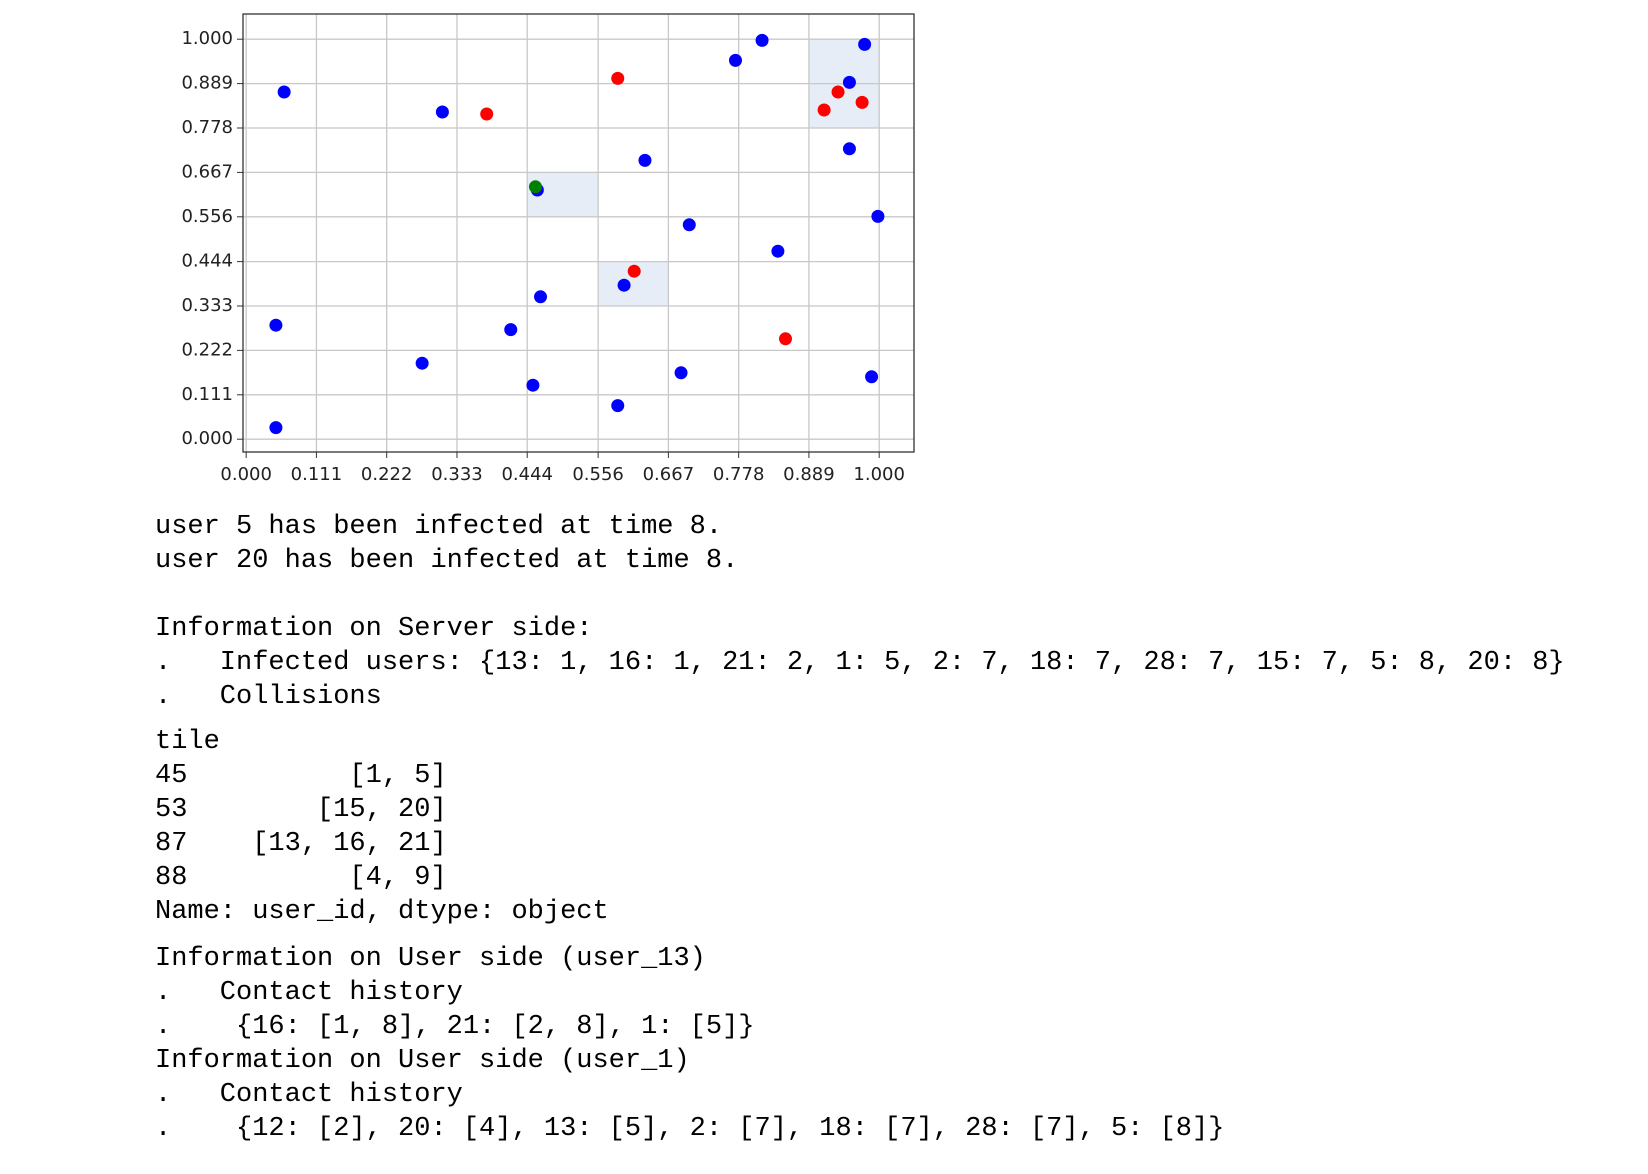 This screenshot has height=1174, width=1648. I want to click on output-line: 45 [1, 5], so click(301, 776).